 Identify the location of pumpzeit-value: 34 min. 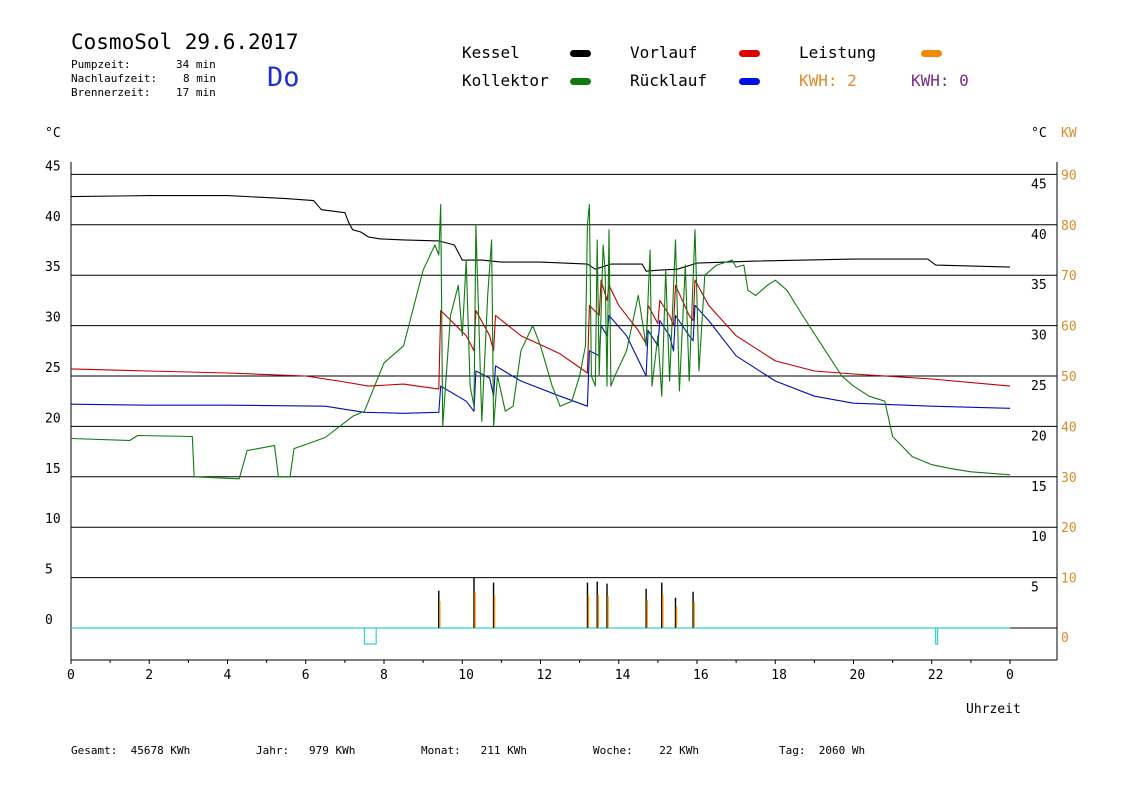
(196, 64).